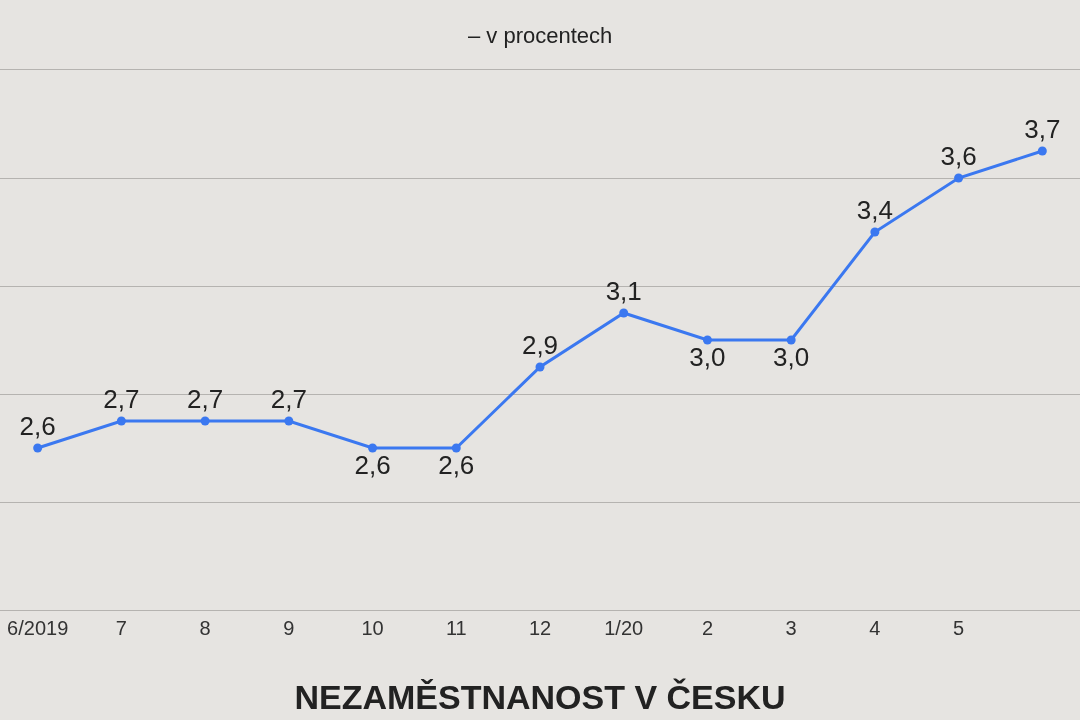  I want to click on x-tick-label: 12, so click(540, 628).